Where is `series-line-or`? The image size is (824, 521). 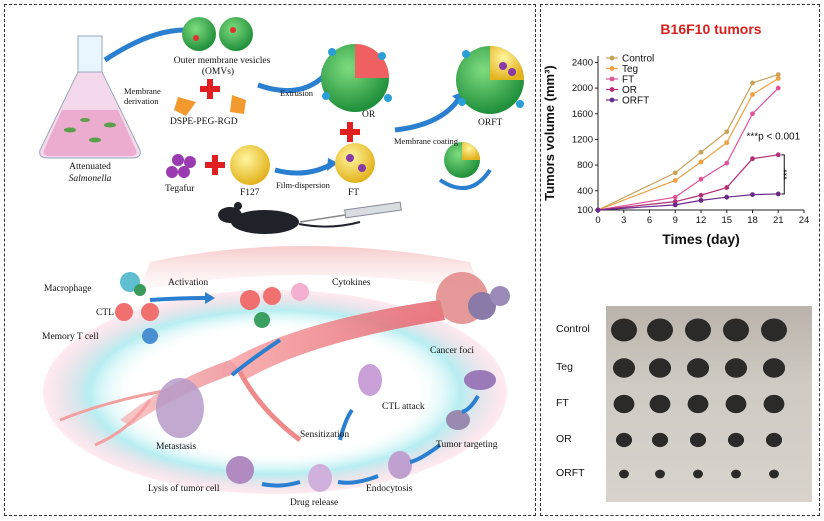
series-line-or is located at coordinates (688, 182).